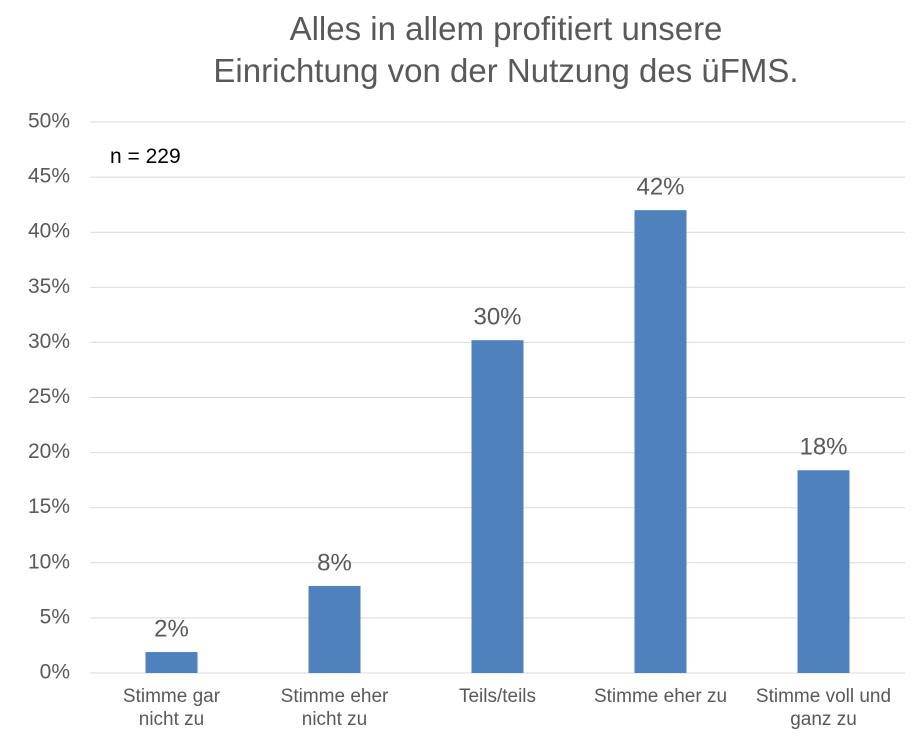 The width and height of the screenshot is (912, 739). What do you see at coordinates (334, 562) in the screenshot?
I see `data-label: 8%` at bounding box center [334, 562].